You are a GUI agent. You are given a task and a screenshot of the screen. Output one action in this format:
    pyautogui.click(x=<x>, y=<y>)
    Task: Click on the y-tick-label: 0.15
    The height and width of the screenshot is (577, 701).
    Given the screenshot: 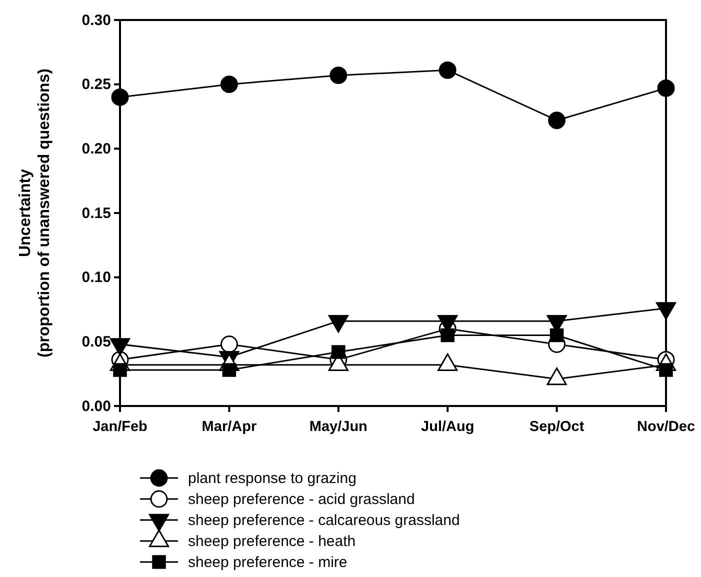 What is the action you would take?
    pyautogui.click(x=96, y=213)
    